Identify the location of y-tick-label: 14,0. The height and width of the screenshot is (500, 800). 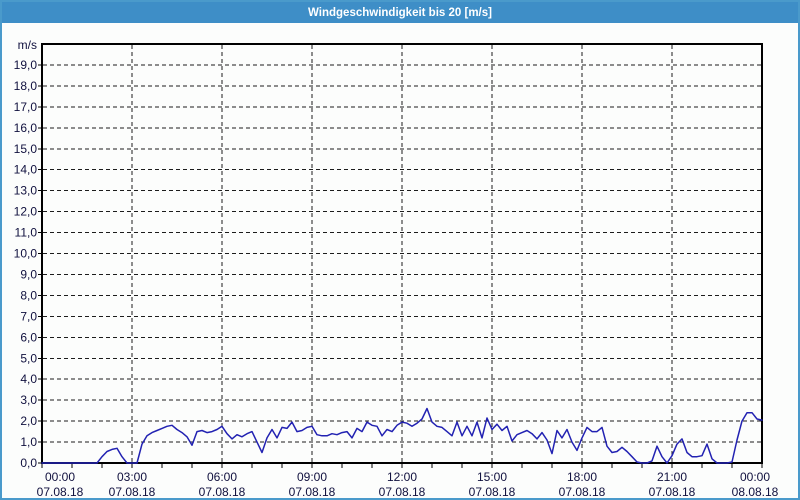
(26, 170).